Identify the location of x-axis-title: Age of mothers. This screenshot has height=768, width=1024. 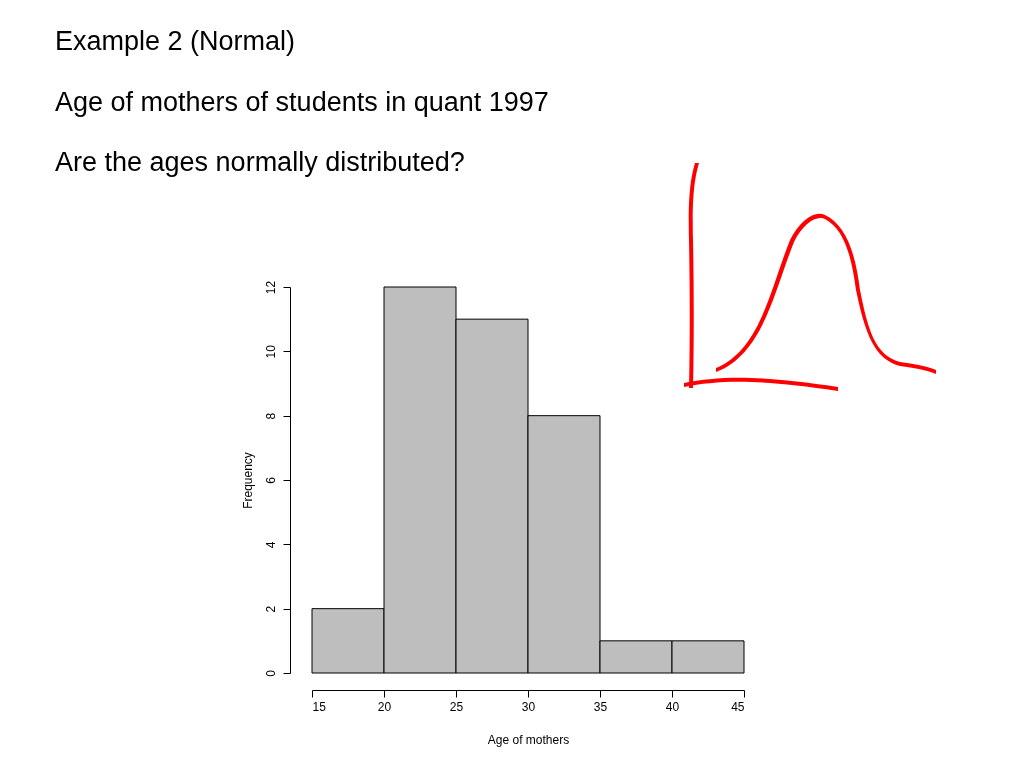
(528, 739).